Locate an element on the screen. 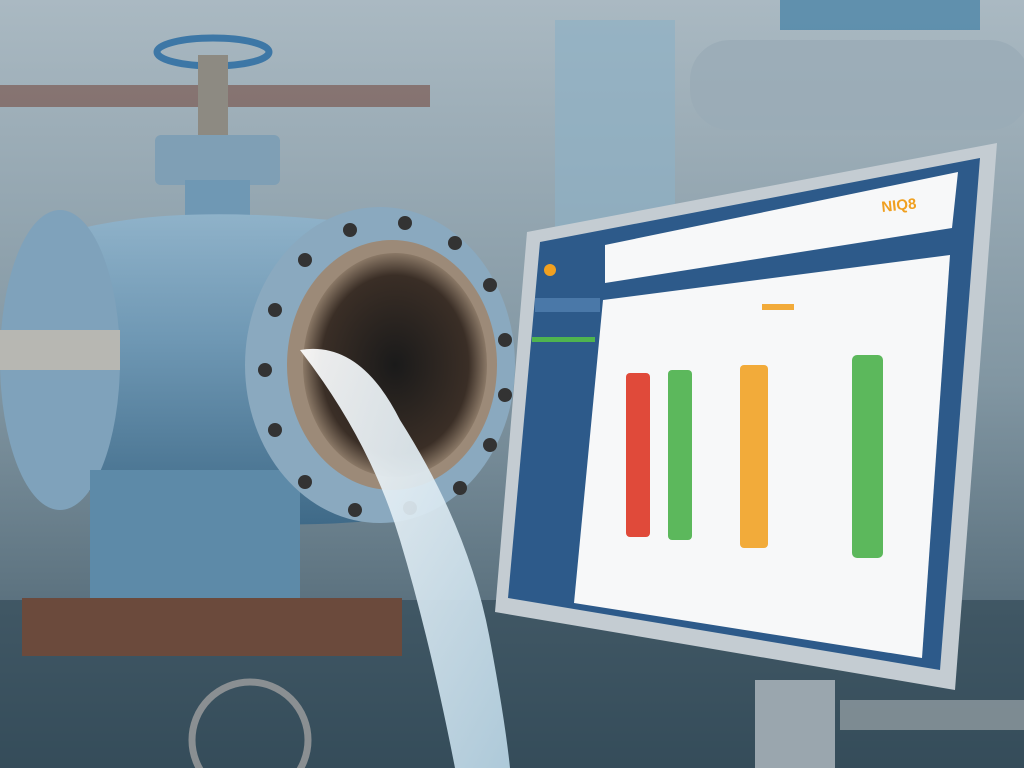 The image size is (1024, 768). water-stream is located at coordinates (405, 558).